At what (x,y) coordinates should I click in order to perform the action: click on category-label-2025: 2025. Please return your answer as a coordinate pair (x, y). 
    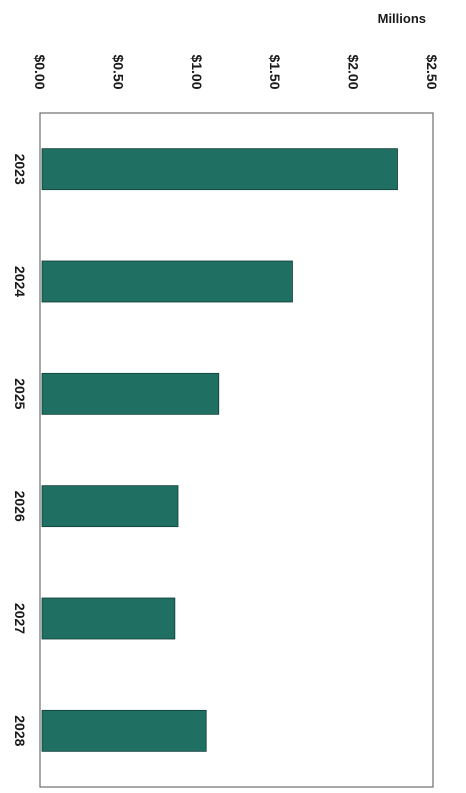
    Looking at the image, I should click on (20, 393).